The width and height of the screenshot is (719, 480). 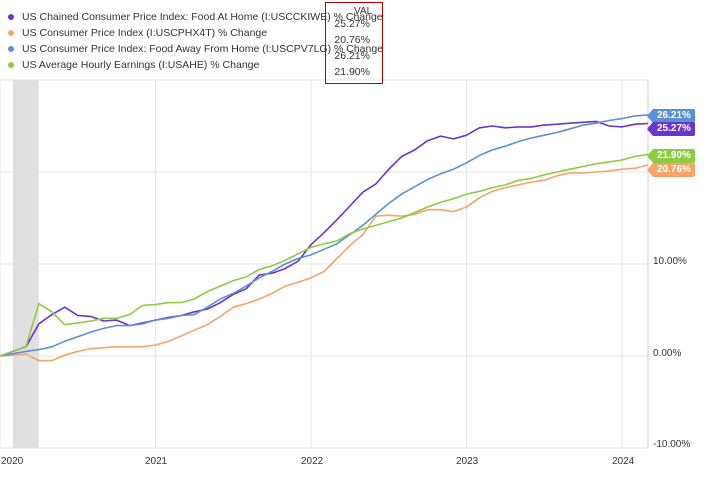 What do you see at coordinates (352, 40) in the screenshot?
I see `legend-value: 20.76%` at bounding box center [352, 40].